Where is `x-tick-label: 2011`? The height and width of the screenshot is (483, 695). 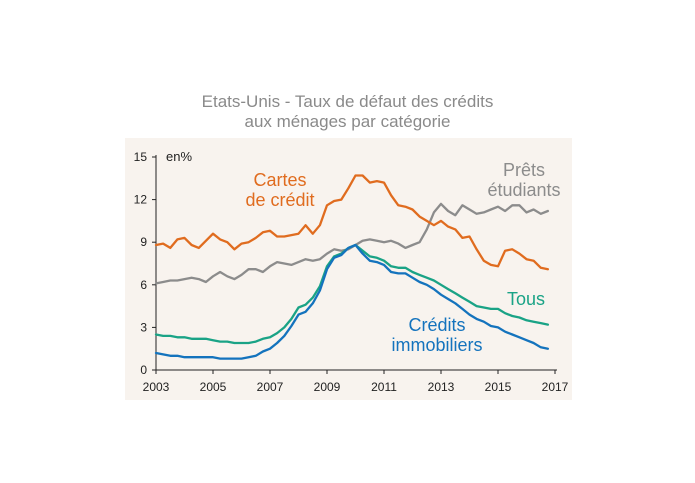
x-tick-label: 2011 is located at coordinates (384, 387).